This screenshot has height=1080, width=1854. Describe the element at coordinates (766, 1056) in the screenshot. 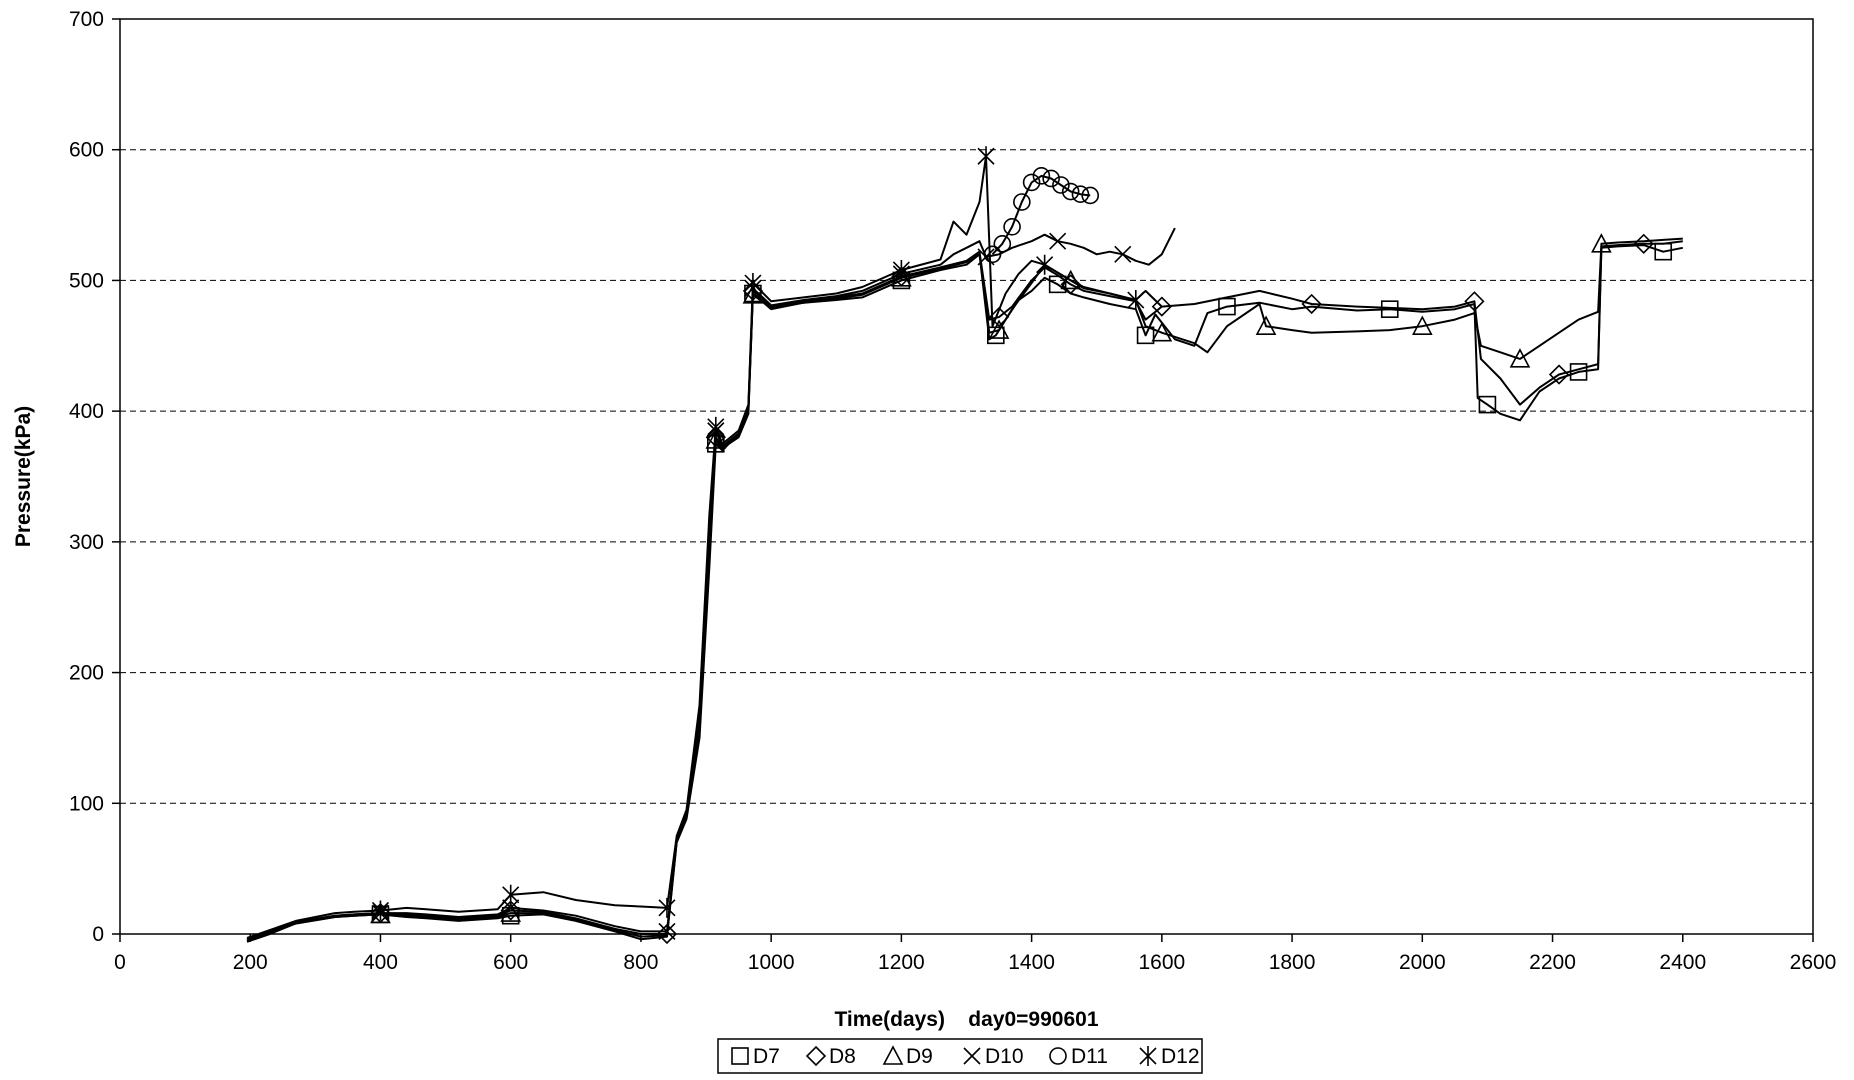

I see `legend-label-d7: D7` at that location.